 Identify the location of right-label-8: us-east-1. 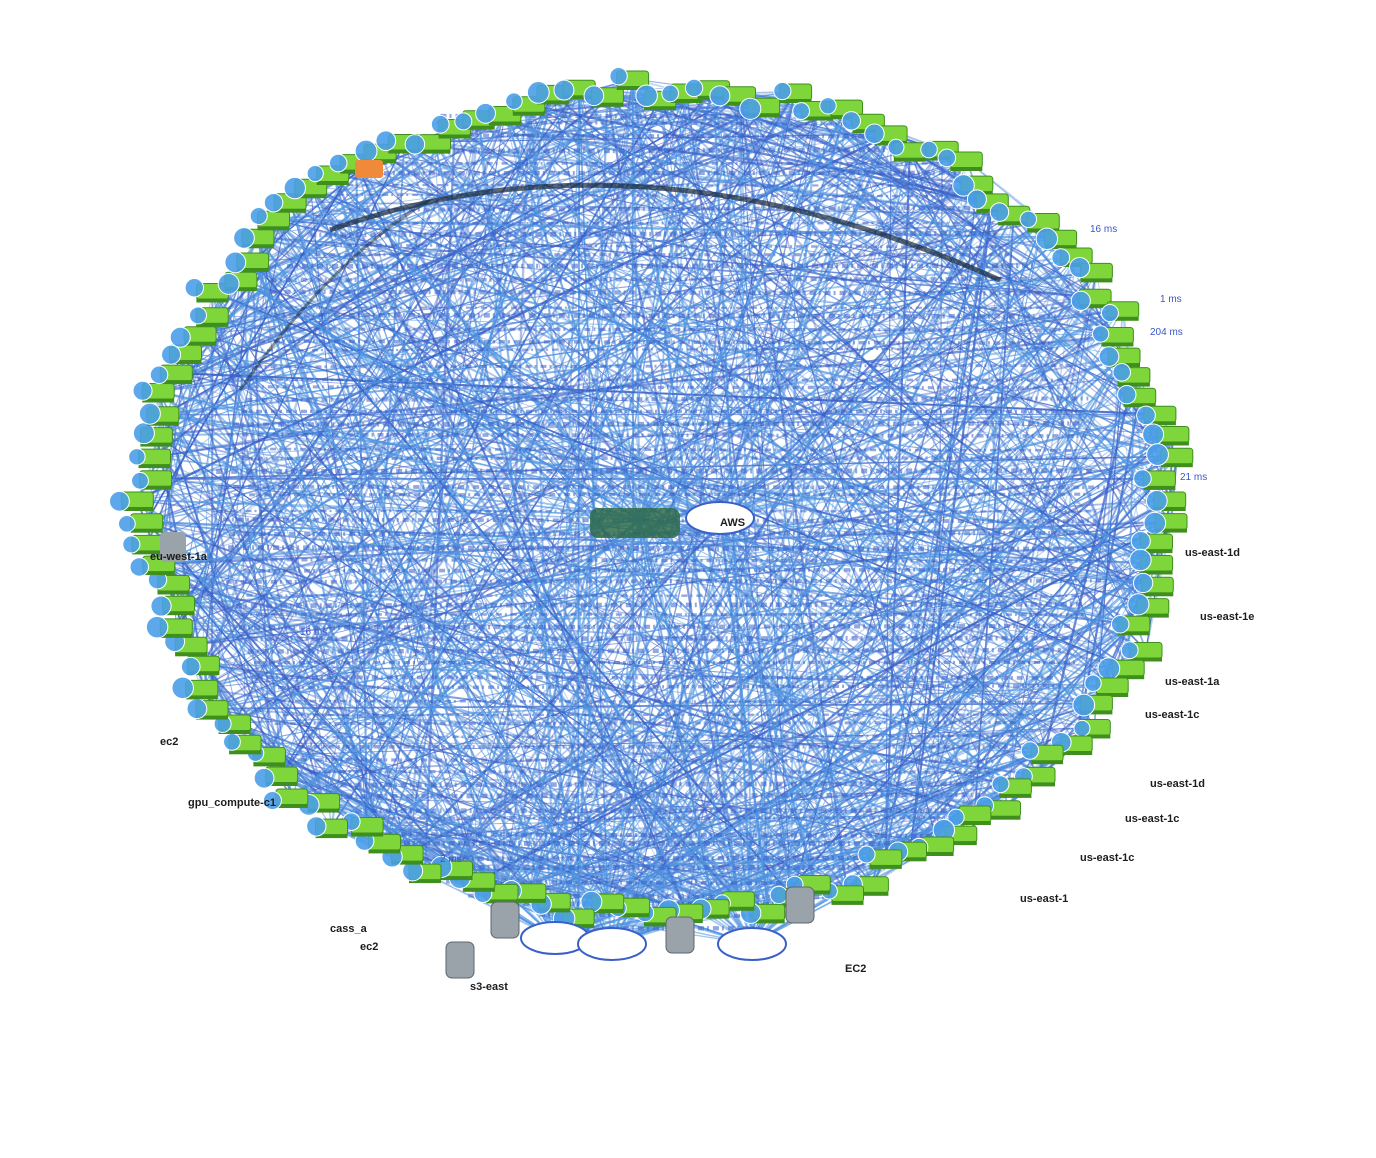
(1044, 899).